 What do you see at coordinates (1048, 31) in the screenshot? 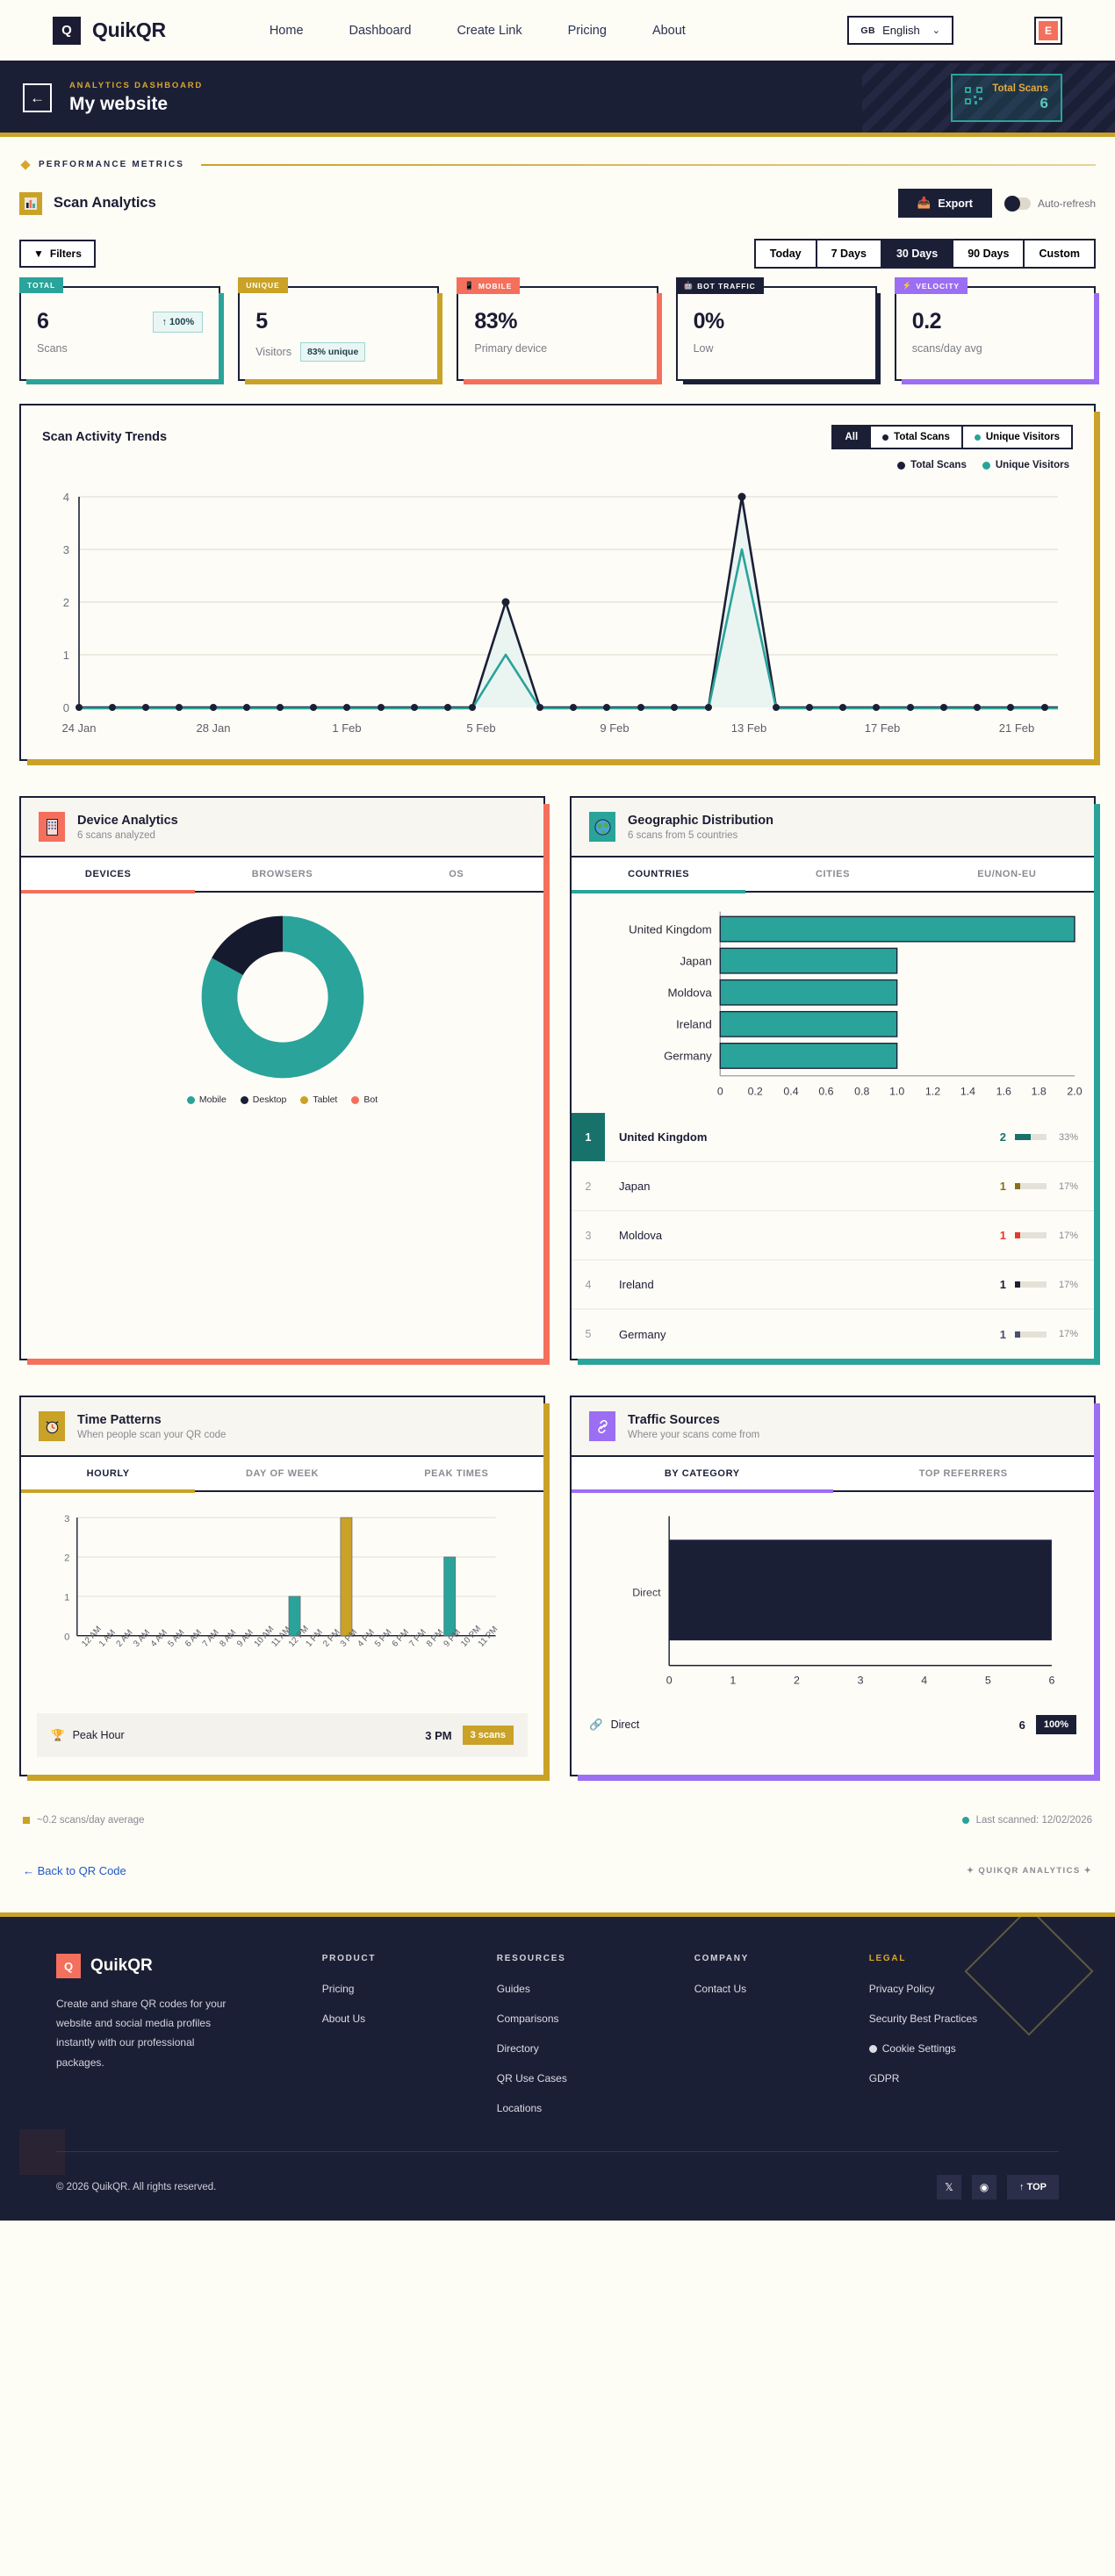
I see `avatar: E` at bounding box center [1048, 31].